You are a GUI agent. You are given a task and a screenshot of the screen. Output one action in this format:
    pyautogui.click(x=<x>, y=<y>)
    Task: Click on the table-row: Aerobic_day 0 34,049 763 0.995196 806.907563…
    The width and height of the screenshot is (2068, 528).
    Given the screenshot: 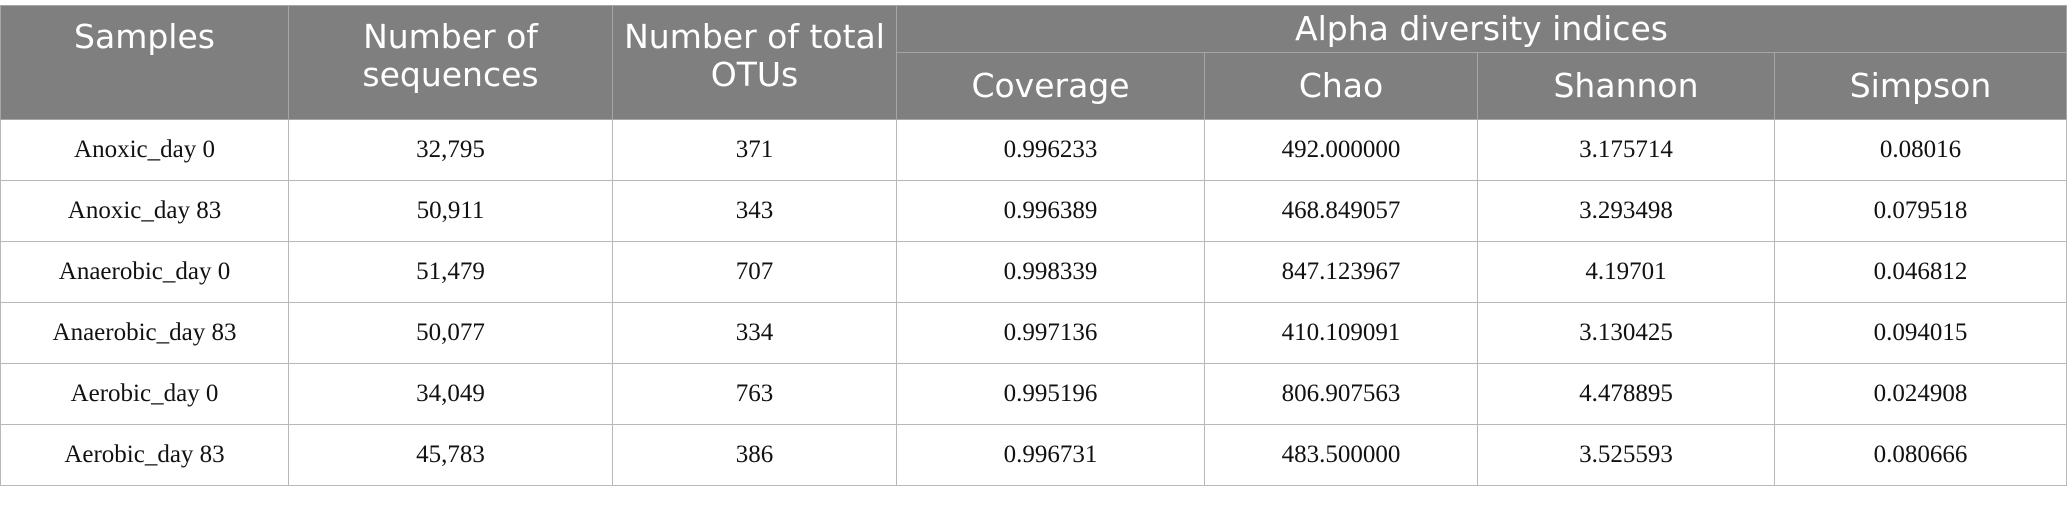 What is the action you would take?
    pyautogui.click(x=1033, y=394)
    